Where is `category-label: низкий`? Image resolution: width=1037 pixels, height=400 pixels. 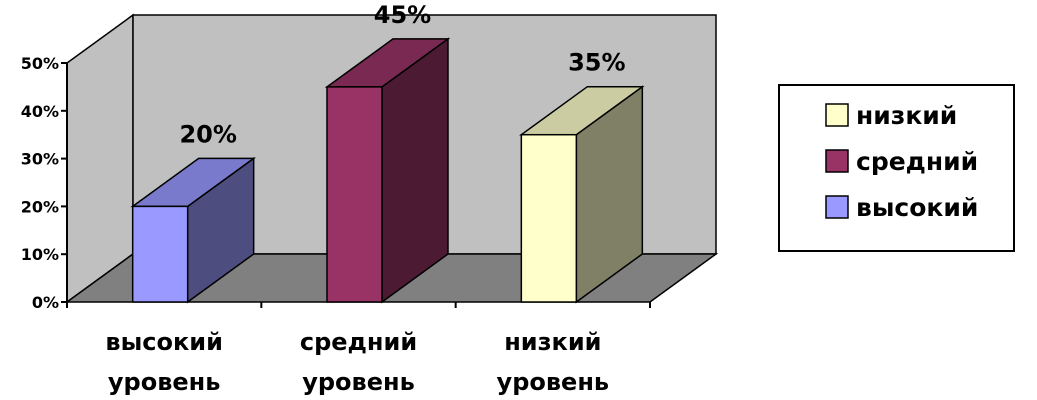 category-label: низкий is located at coordinates (552, 342).